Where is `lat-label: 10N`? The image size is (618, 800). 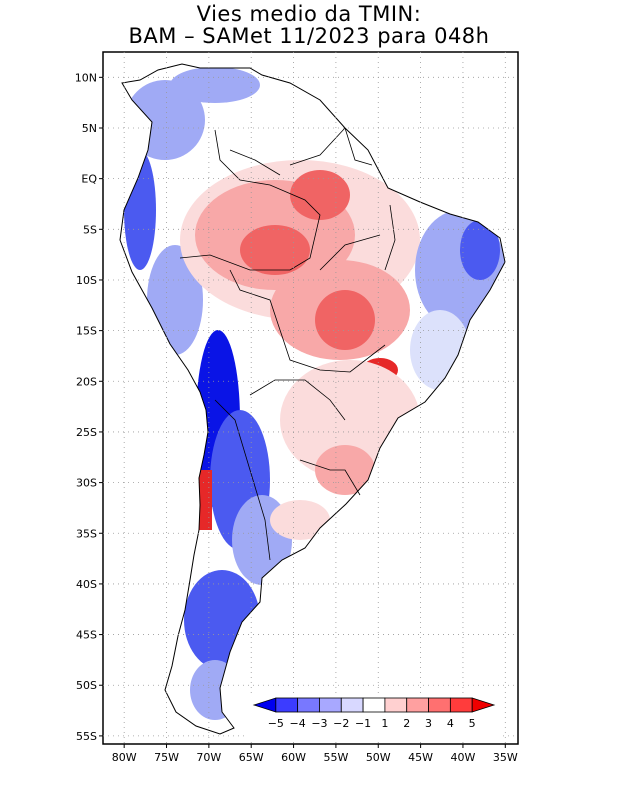
lat-label: 10N is located at coordinates (86, 77).